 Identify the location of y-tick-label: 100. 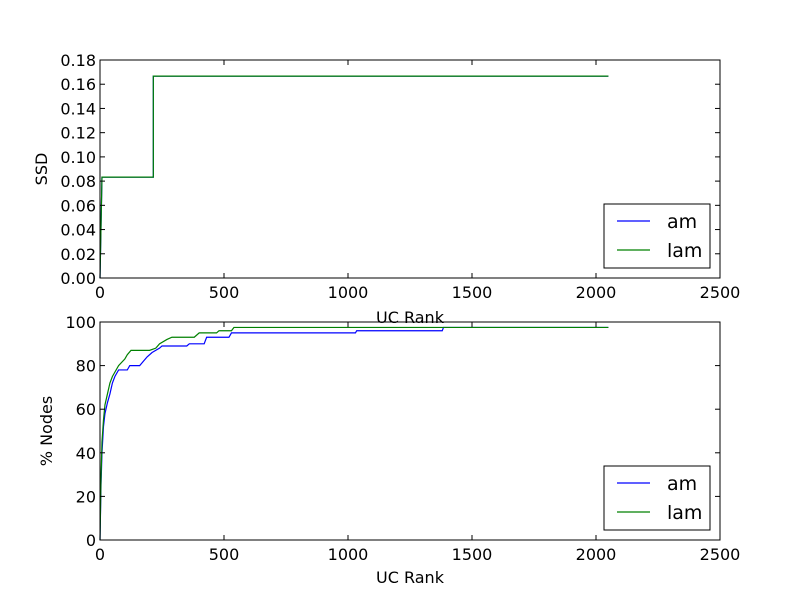
(80, 322).